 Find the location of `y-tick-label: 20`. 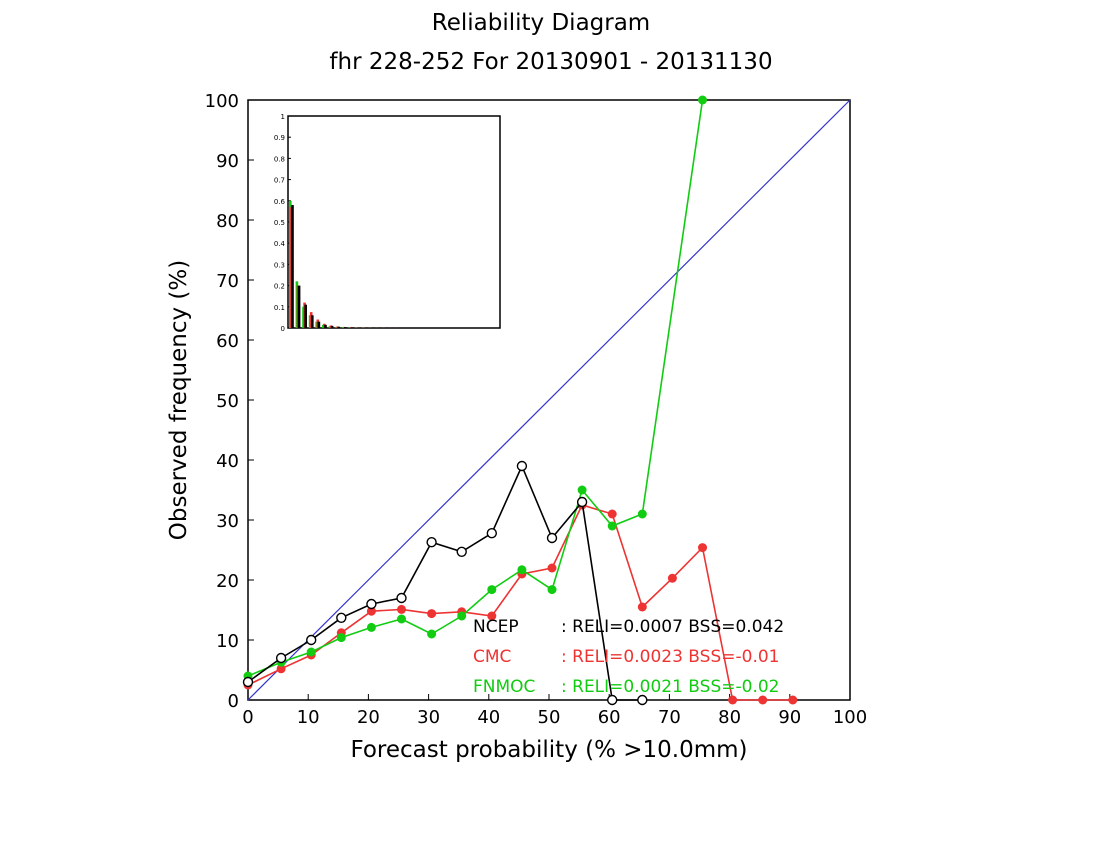

y-tick-label: 20 is located at coordinates (227, 581).